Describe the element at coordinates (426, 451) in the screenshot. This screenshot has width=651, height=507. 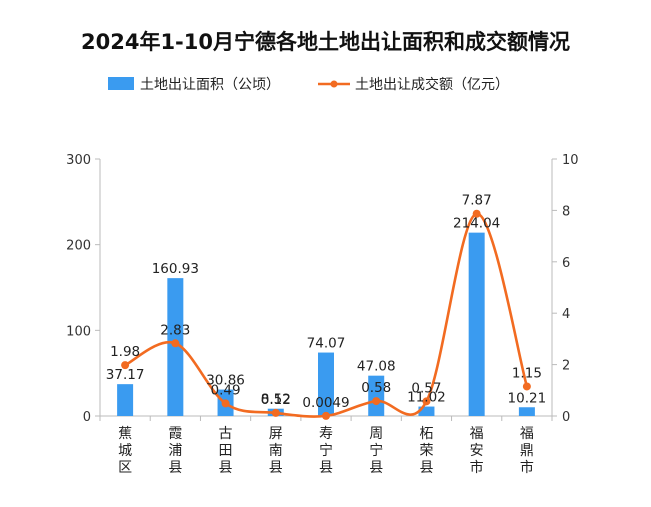
I see `category-label-6: 柘荣县` at that location.